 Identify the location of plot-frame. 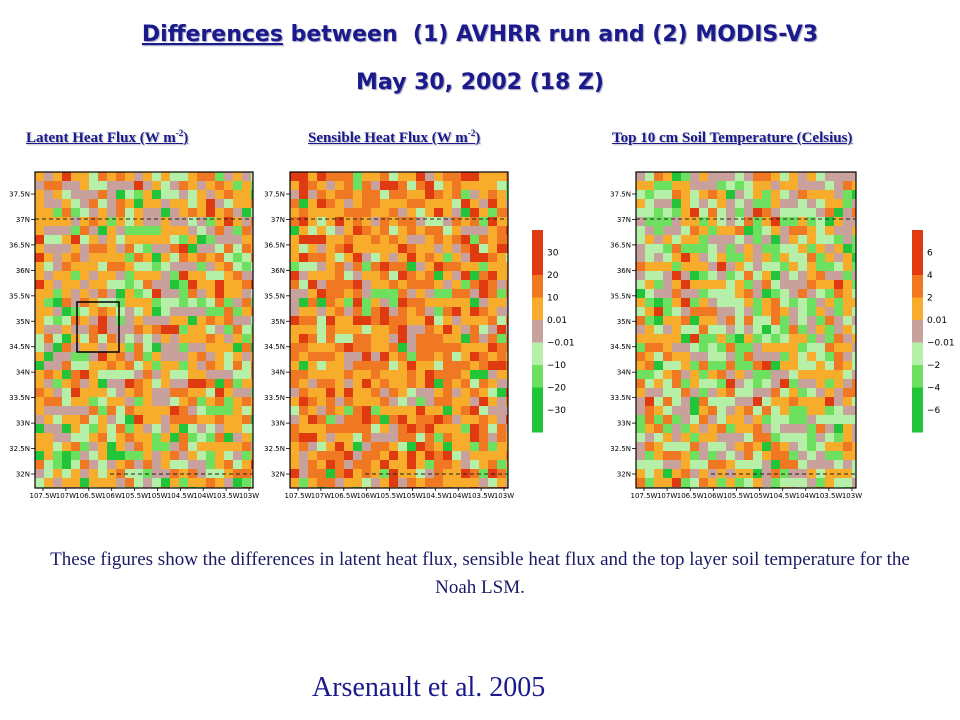
(399, 330).